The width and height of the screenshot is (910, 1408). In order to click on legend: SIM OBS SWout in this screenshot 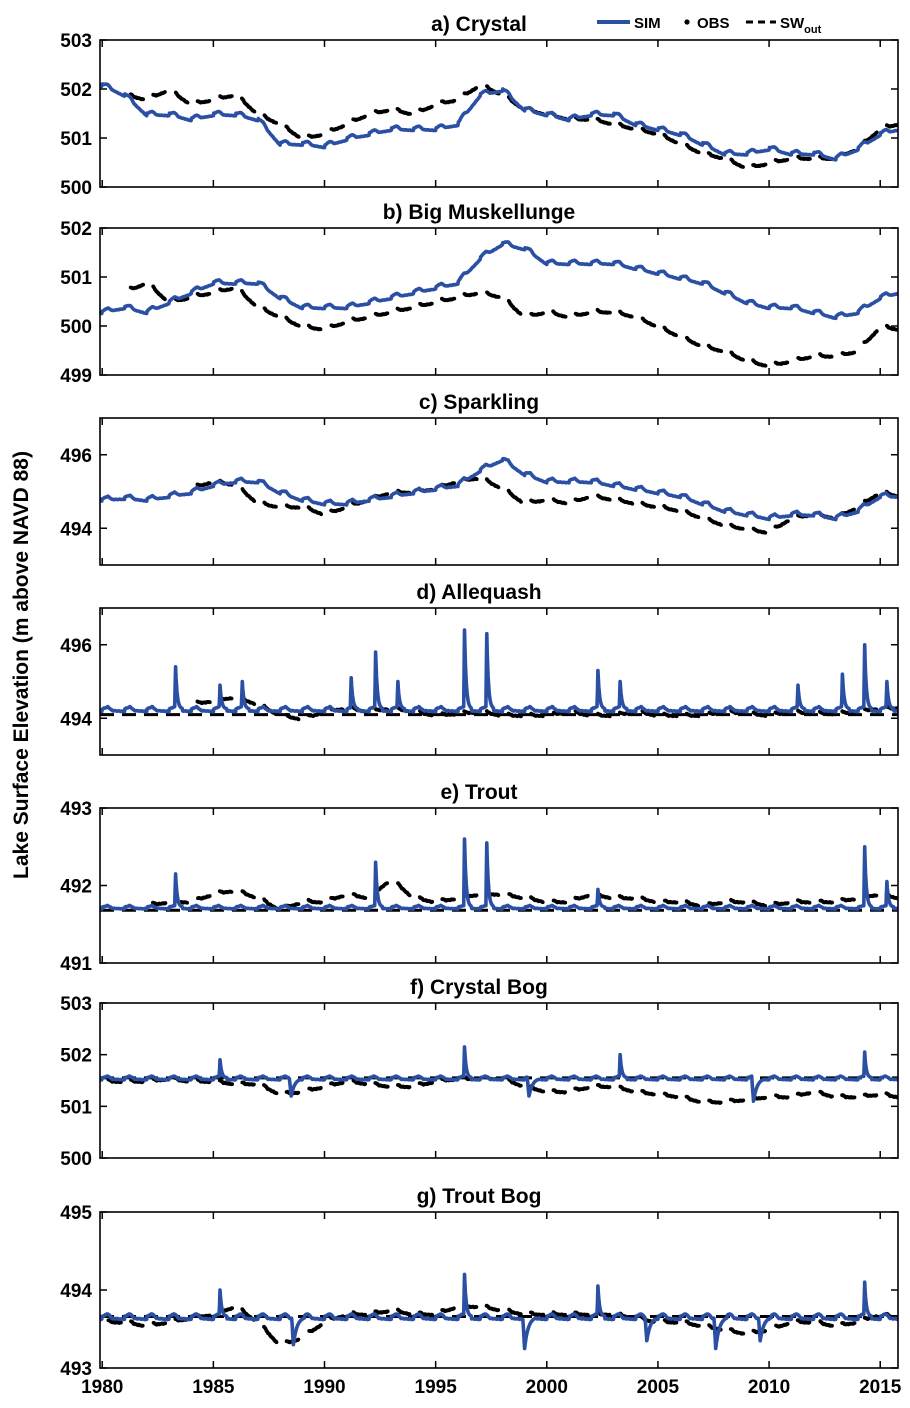, I will do `click(709, 25)`.